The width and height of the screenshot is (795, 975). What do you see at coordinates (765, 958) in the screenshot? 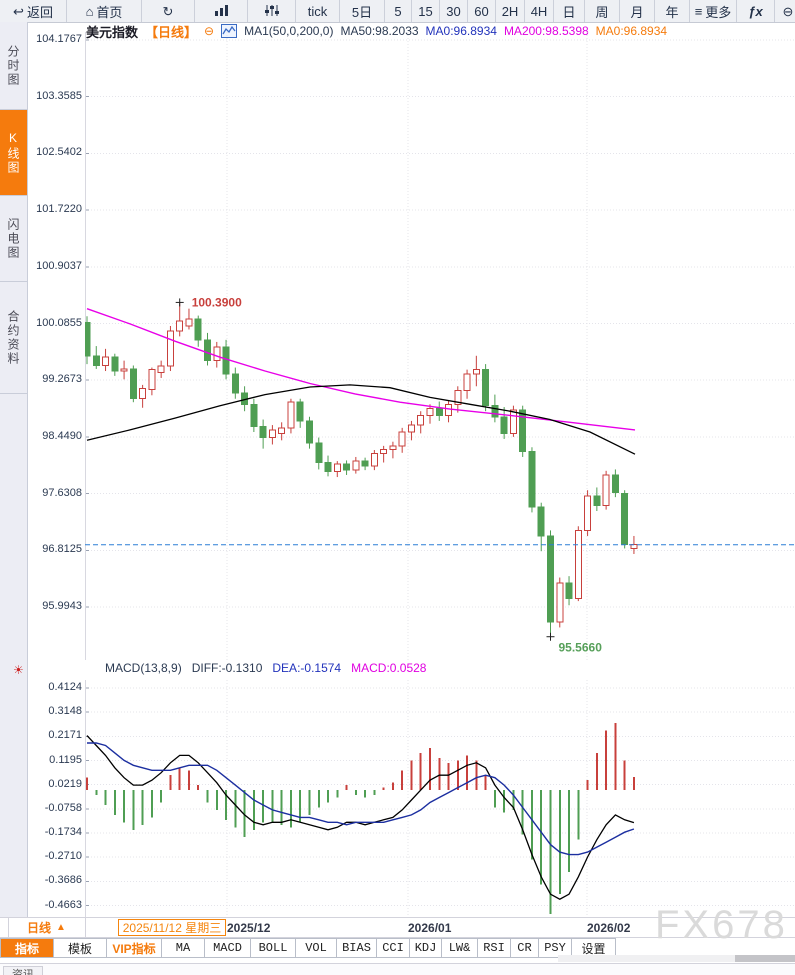
I see `horizontal-scrollbar-thumb` at bounding box center [765, 958].